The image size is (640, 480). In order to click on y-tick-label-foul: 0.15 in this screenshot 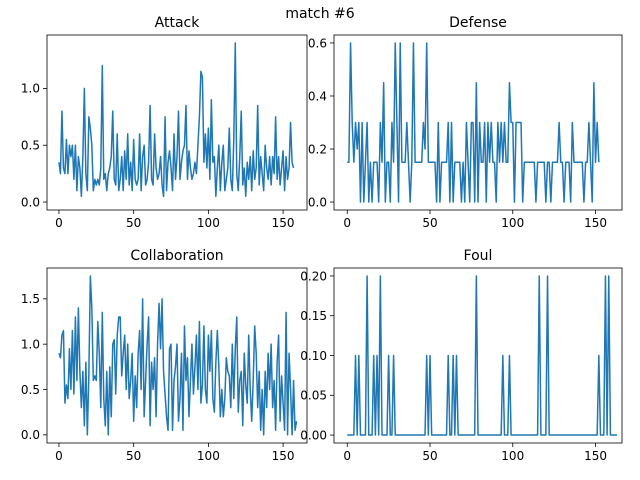, I will do `click(313, 316)`.